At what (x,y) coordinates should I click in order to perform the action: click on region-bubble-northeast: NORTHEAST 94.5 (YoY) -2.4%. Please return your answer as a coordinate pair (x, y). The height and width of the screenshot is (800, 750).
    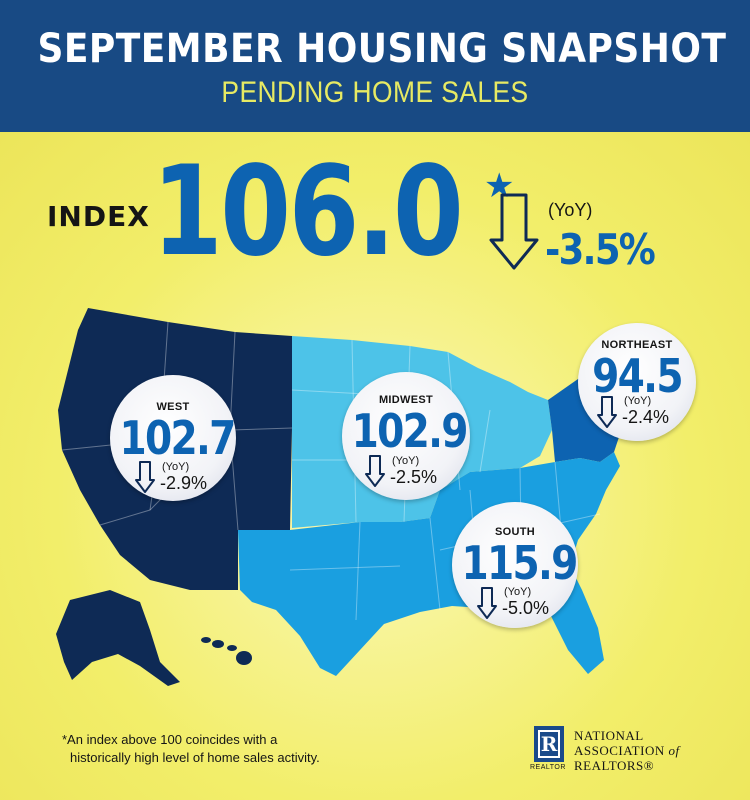
    Looking at the image, I should click on (637, 382).